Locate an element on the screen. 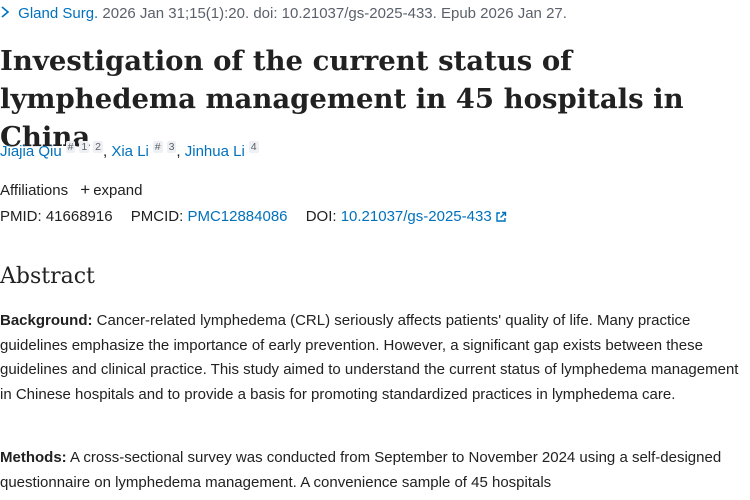  affiliations-label: Affiliations is located at coordinates (34, 190).